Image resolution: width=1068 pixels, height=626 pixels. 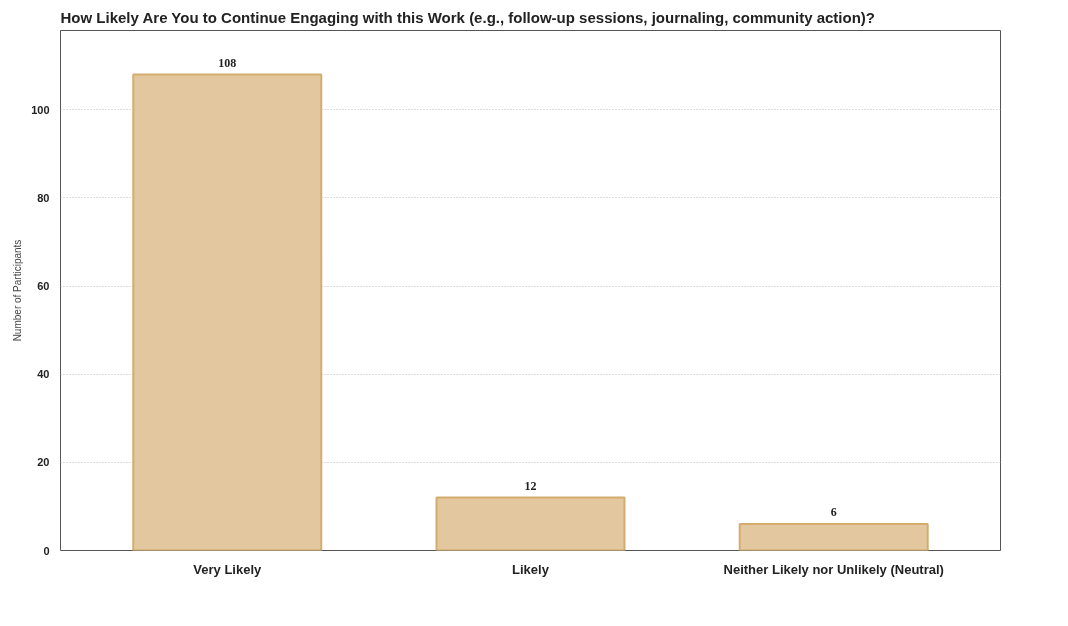 I want to click on data-label: 6, so click(x=833, y=512).